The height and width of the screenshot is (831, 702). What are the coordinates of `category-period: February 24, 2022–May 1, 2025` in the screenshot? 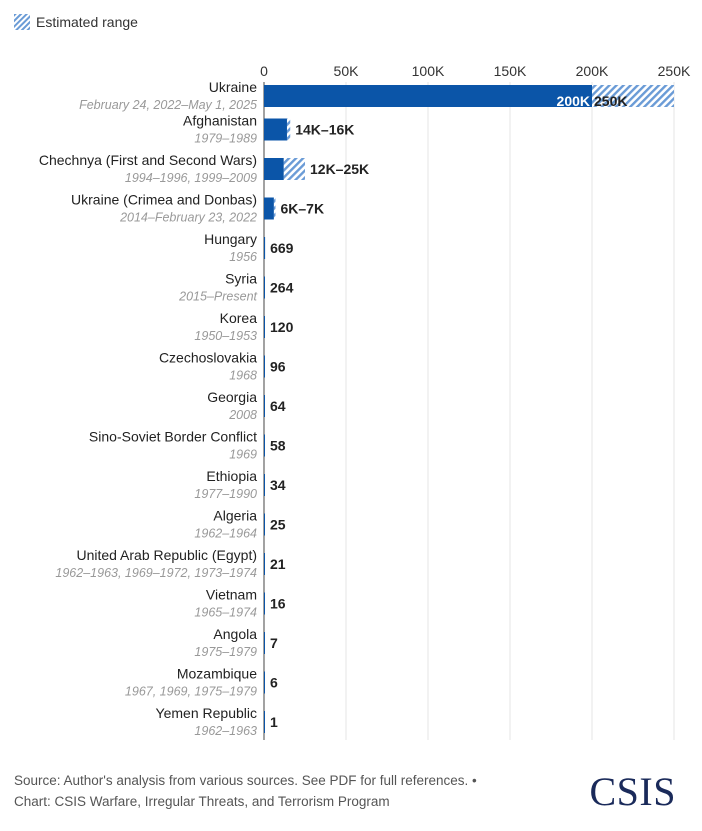 It's located at (168, 105).